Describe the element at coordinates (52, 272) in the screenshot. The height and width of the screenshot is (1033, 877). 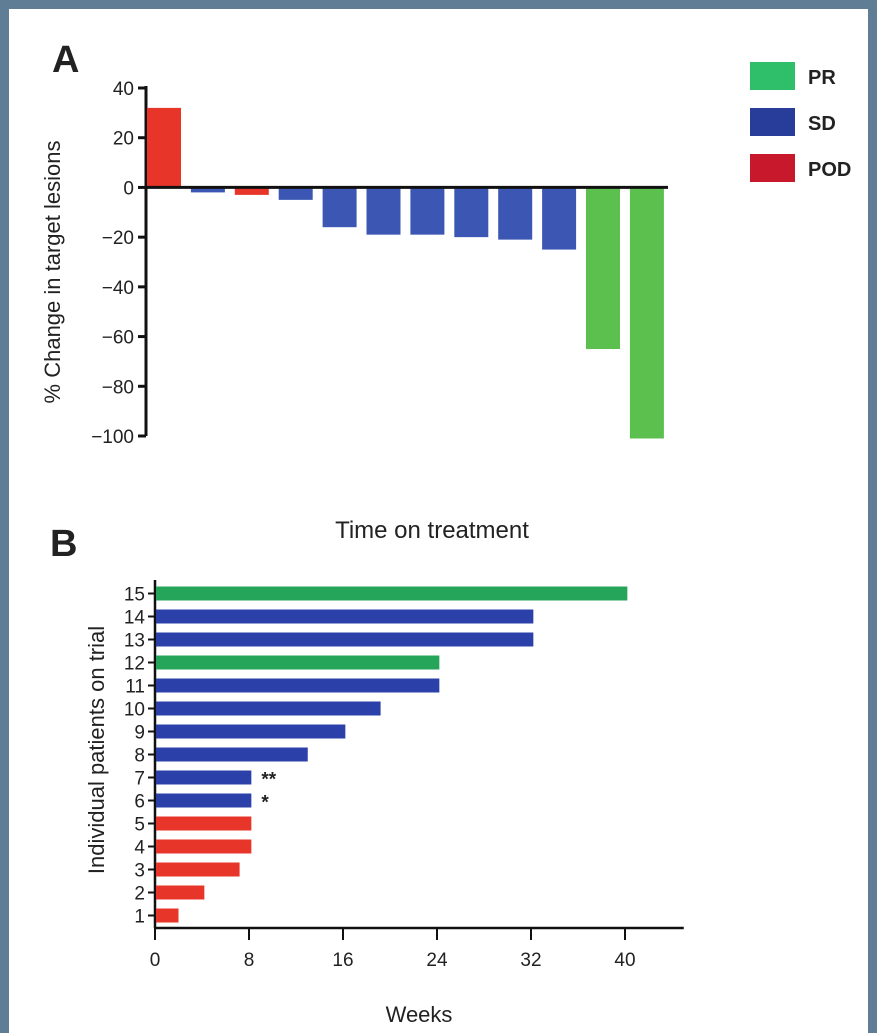
I see `panel-a-y-label: % Change in target lesions` at that location.